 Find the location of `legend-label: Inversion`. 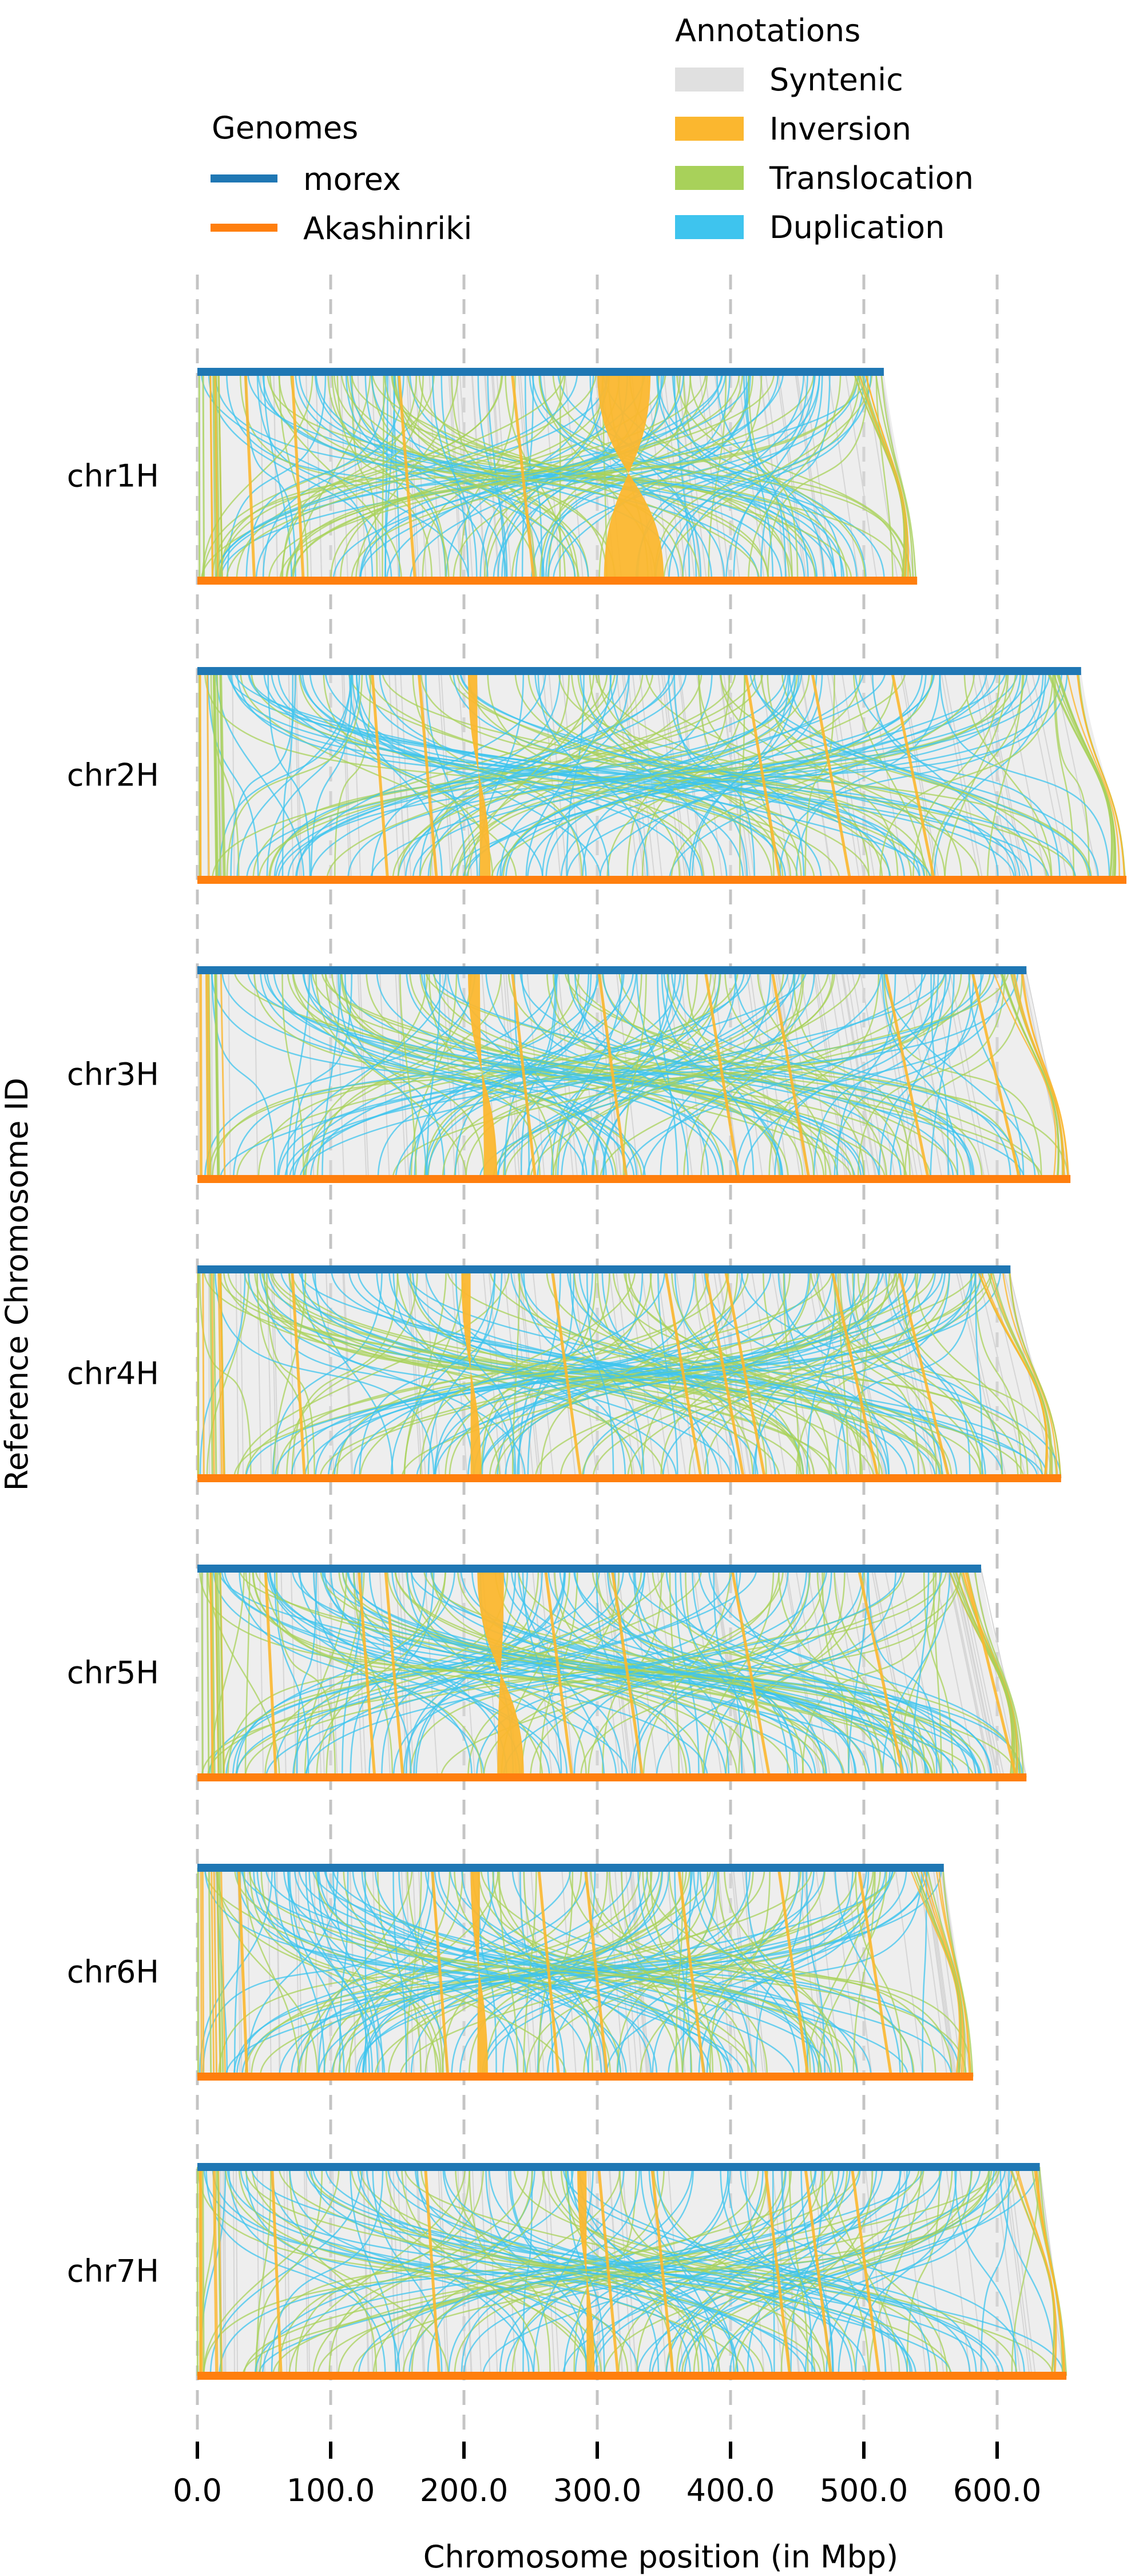

legend-label: Inversion is located at coordinates (840, 129).